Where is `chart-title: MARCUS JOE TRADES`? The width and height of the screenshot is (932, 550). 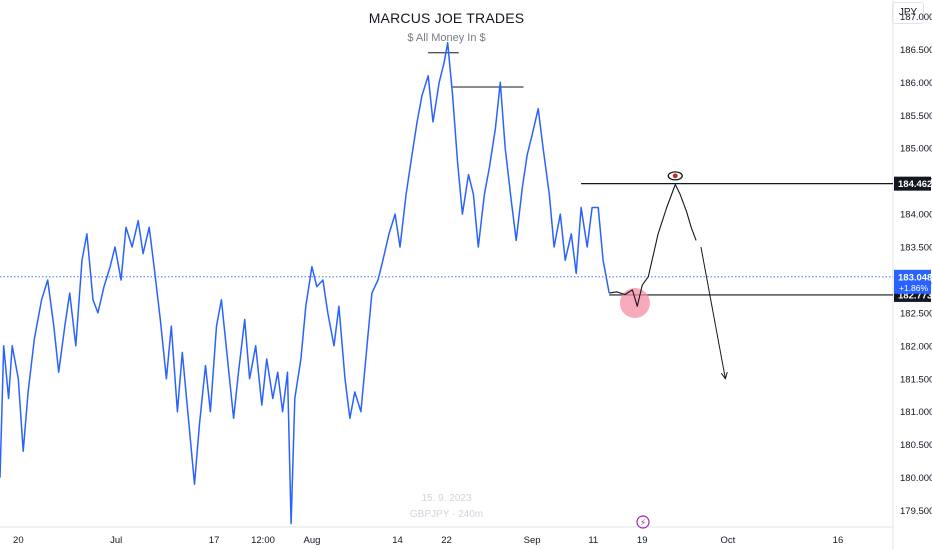
chart-title: MARCUS JOE TRADES is located at coordinates (446, 18).